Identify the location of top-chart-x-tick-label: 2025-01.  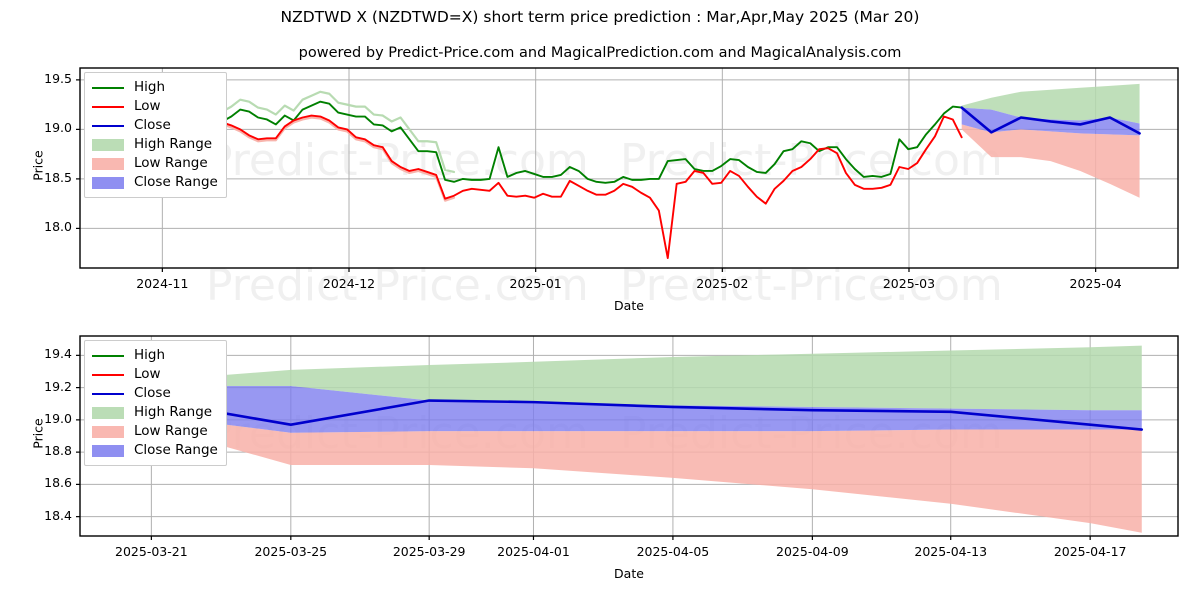
(535, 283).